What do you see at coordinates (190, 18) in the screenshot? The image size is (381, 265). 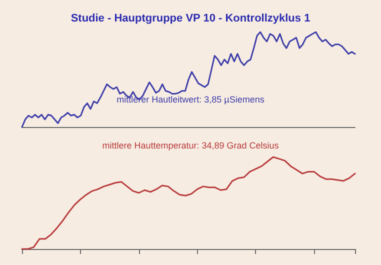 I see `chart-title: Studie - Hauptgruppe VP 10 - Kontrollzyklus 1` at bounding box center [190, 18].